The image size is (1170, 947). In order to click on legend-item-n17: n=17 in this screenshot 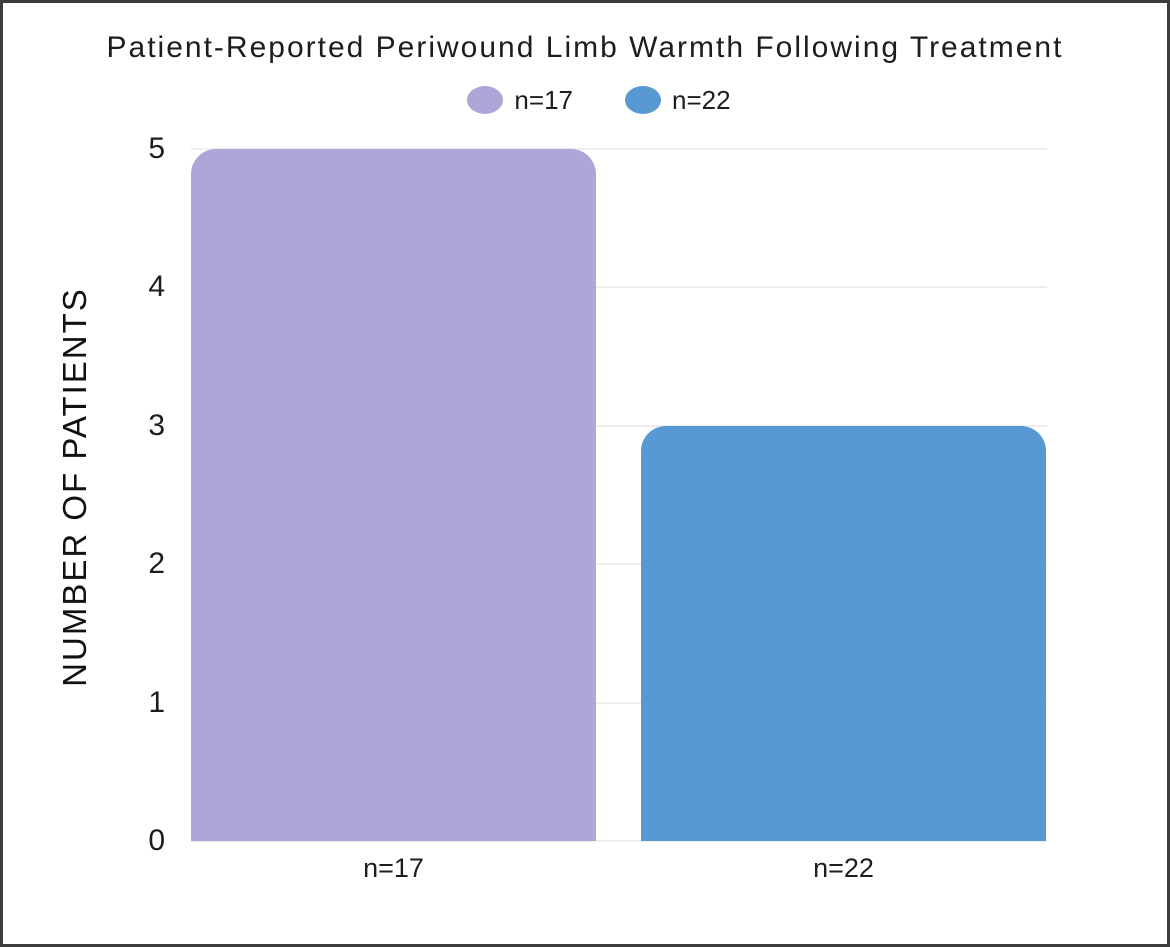, I will do `click(520, 100)`.